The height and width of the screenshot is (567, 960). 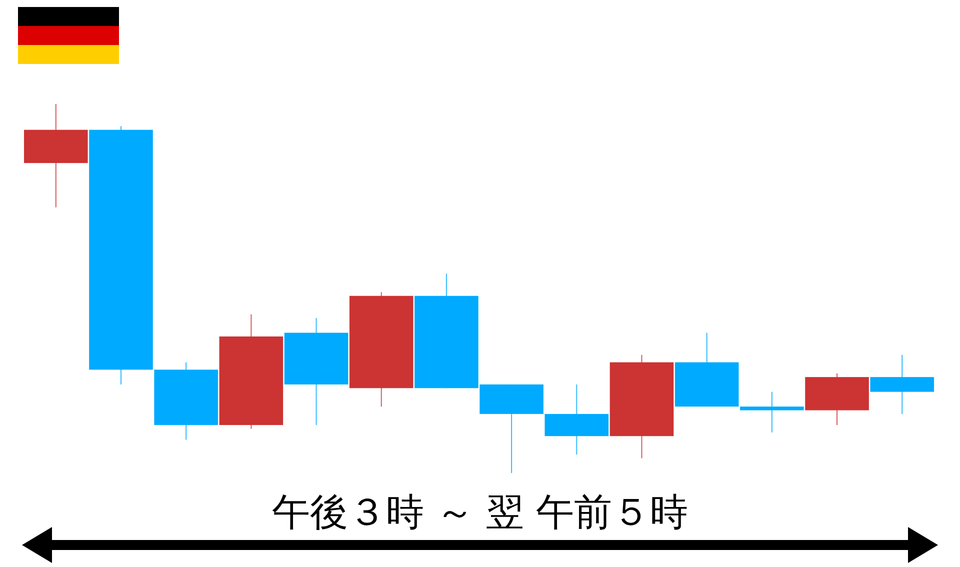 I want to click on candlestick, so click(x=772, y=412).